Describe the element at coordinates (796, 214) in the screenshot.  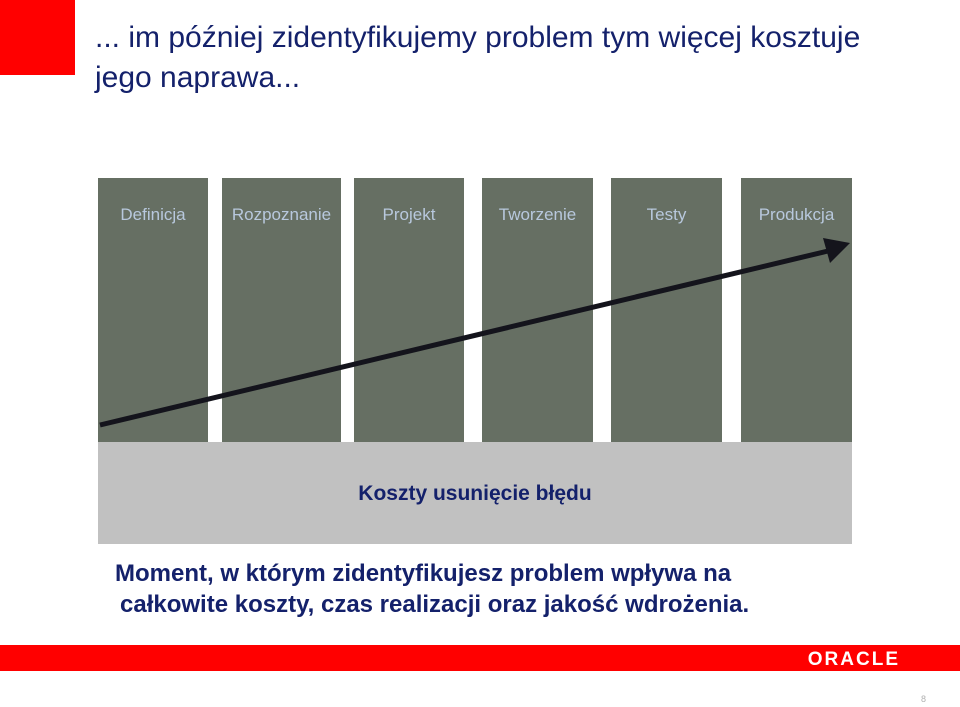
I see `phase-label: Produkcja` at that location.